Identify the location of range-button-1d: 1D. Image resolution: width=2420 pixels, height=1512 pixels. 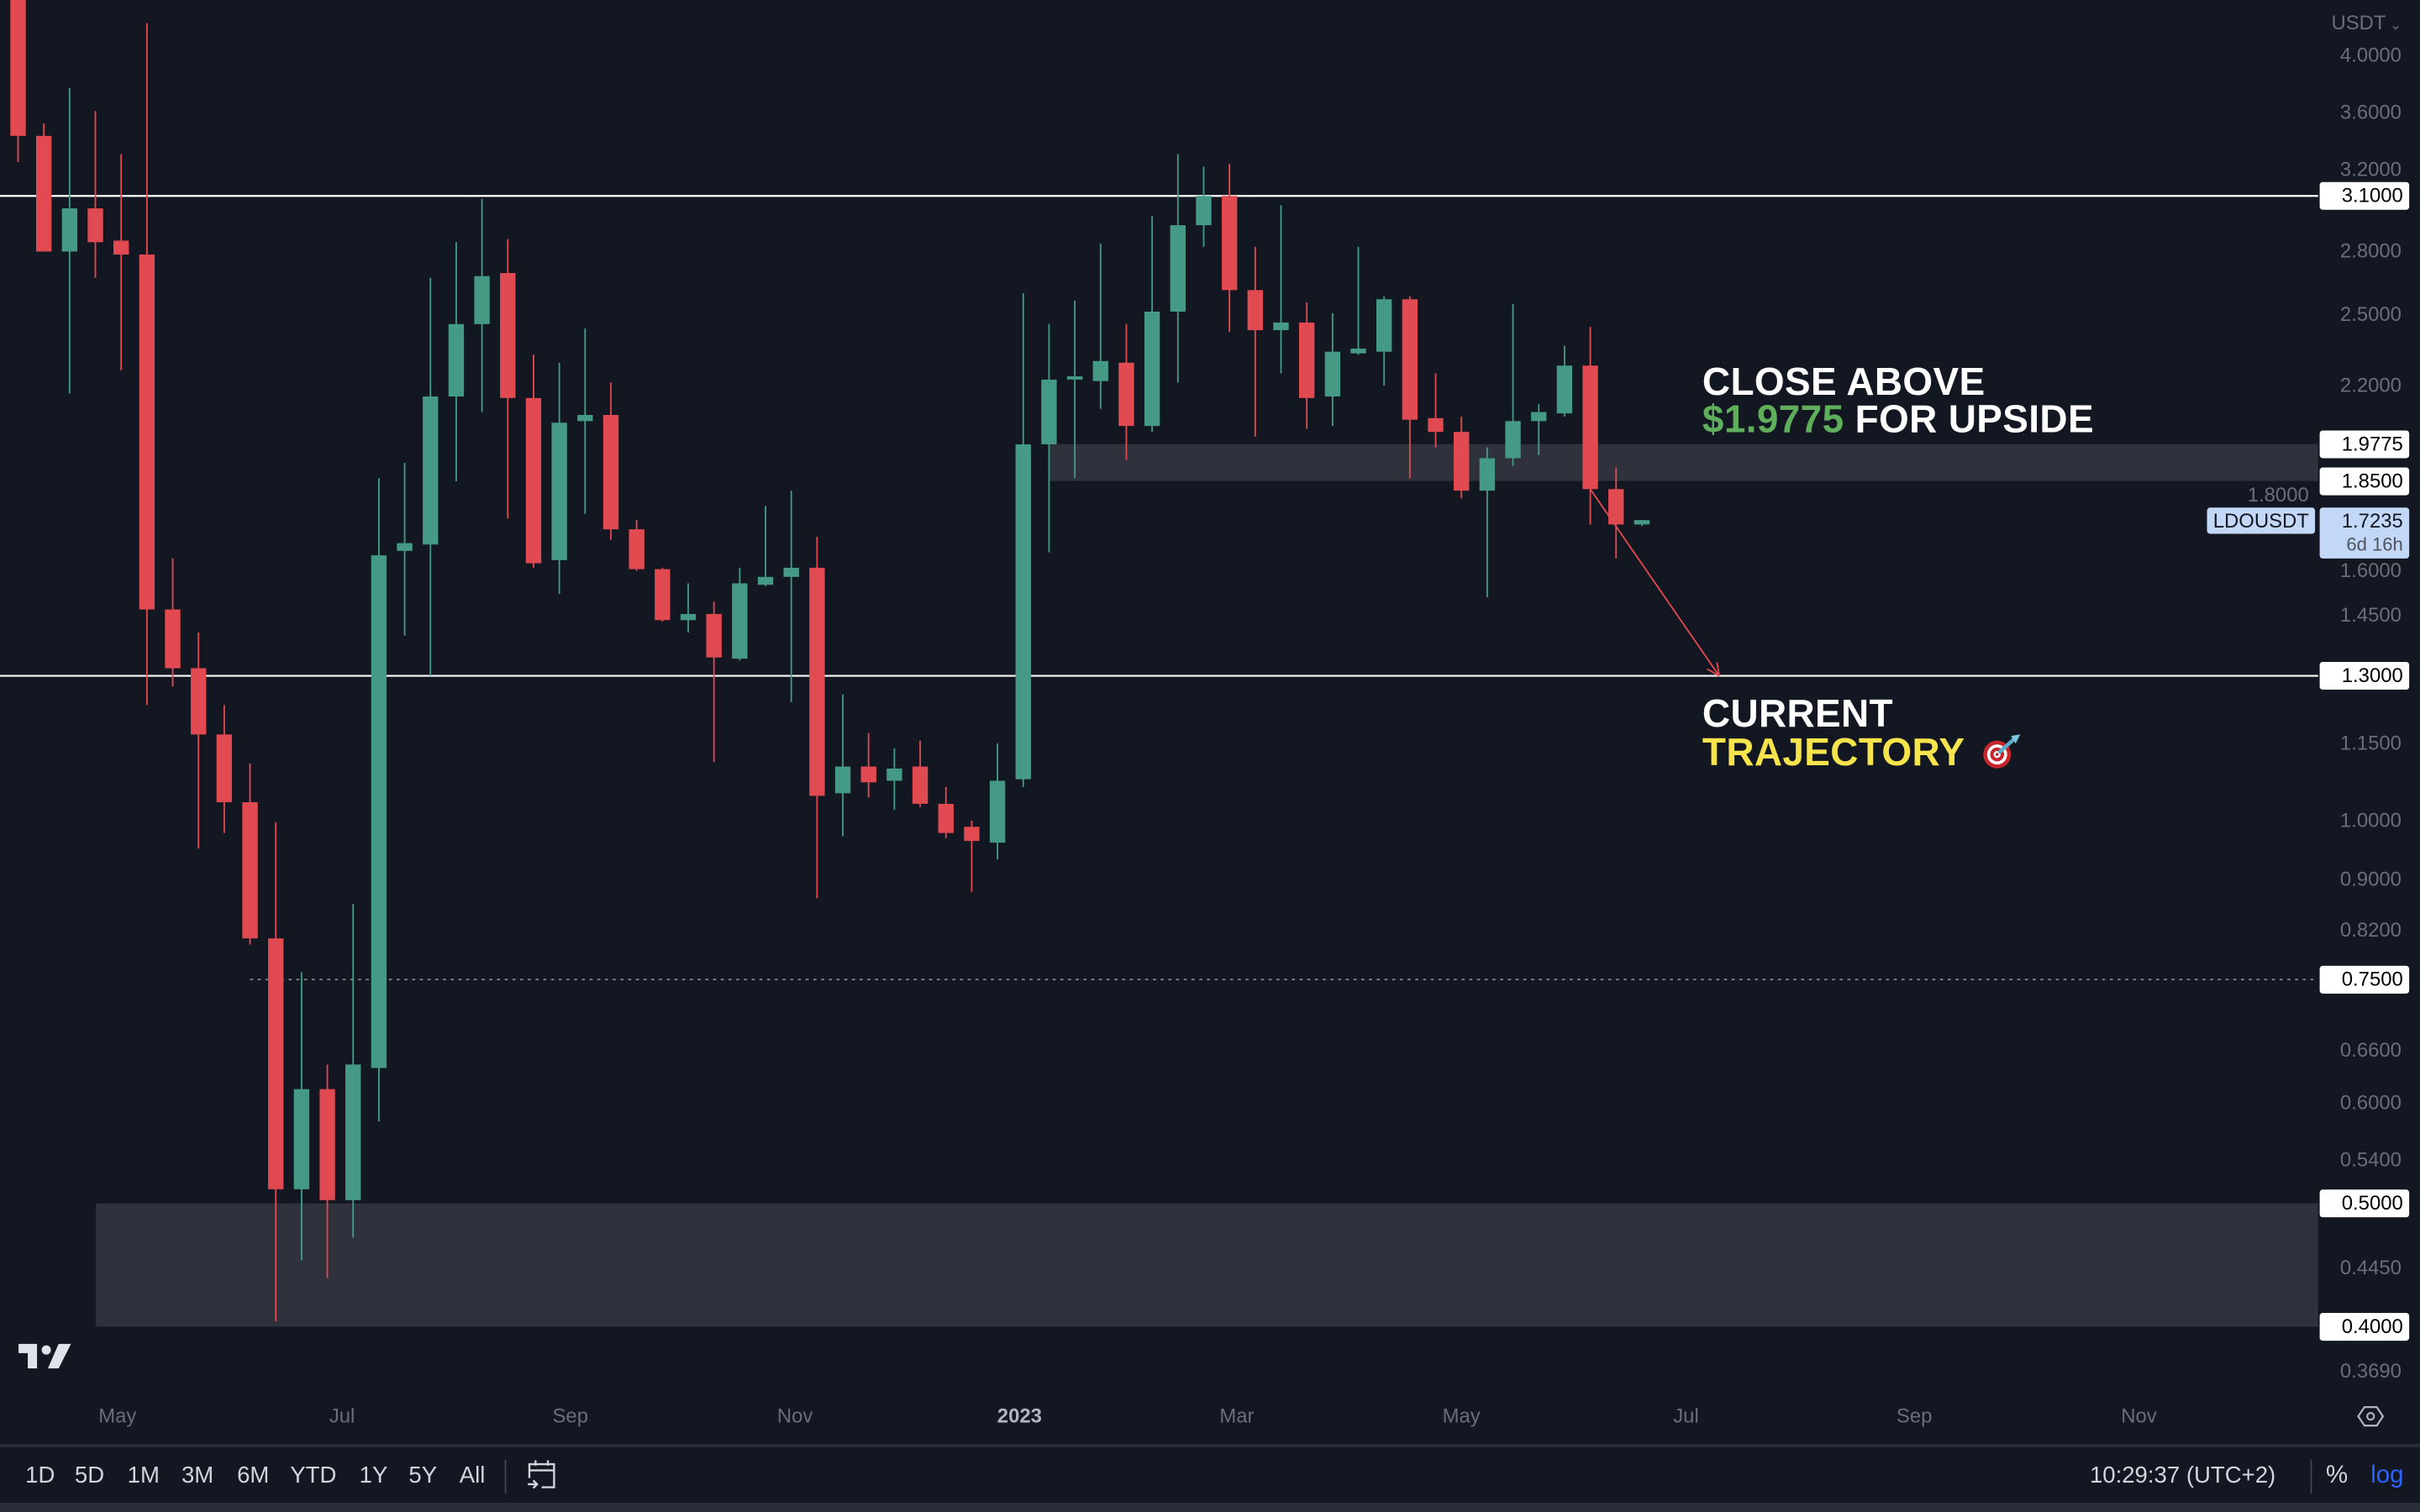
(40, 1475).